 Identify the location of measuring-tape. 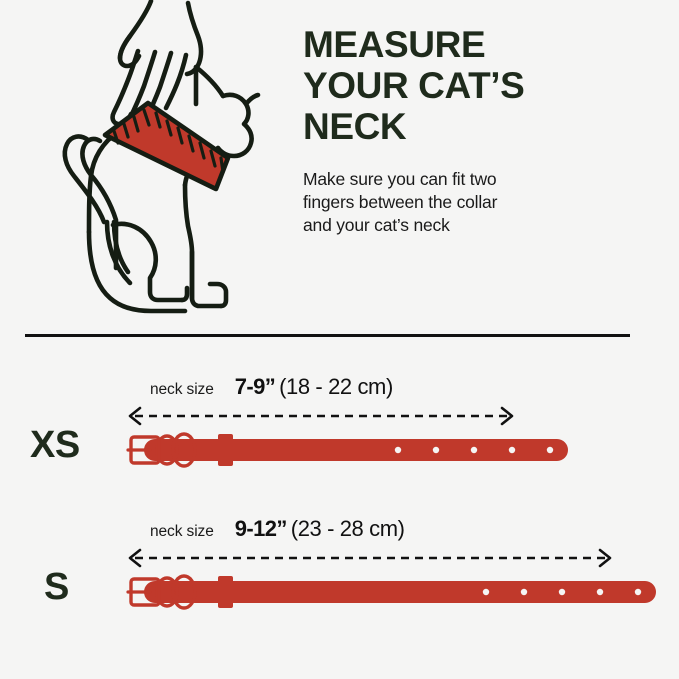
(166, 146).